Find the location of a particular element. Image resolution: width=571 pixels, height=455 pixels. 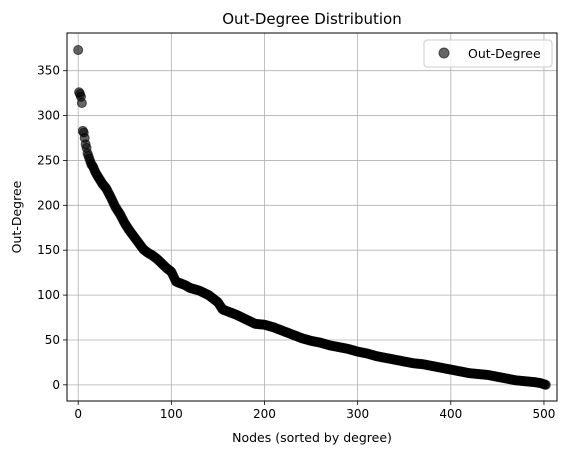

chart-title: Out-Degree Distribution is located at coordinates (311, 19).